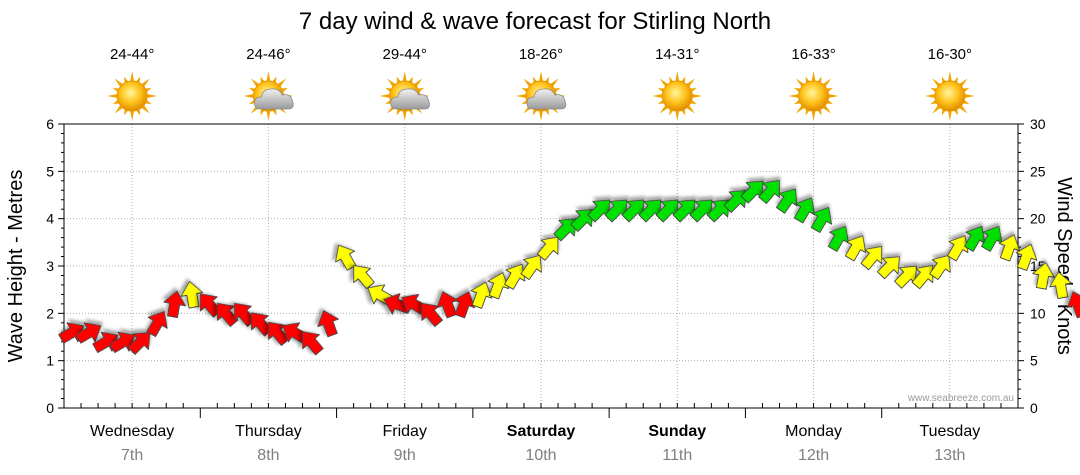  I want to click on date-label: 9th, so click(405, 455).